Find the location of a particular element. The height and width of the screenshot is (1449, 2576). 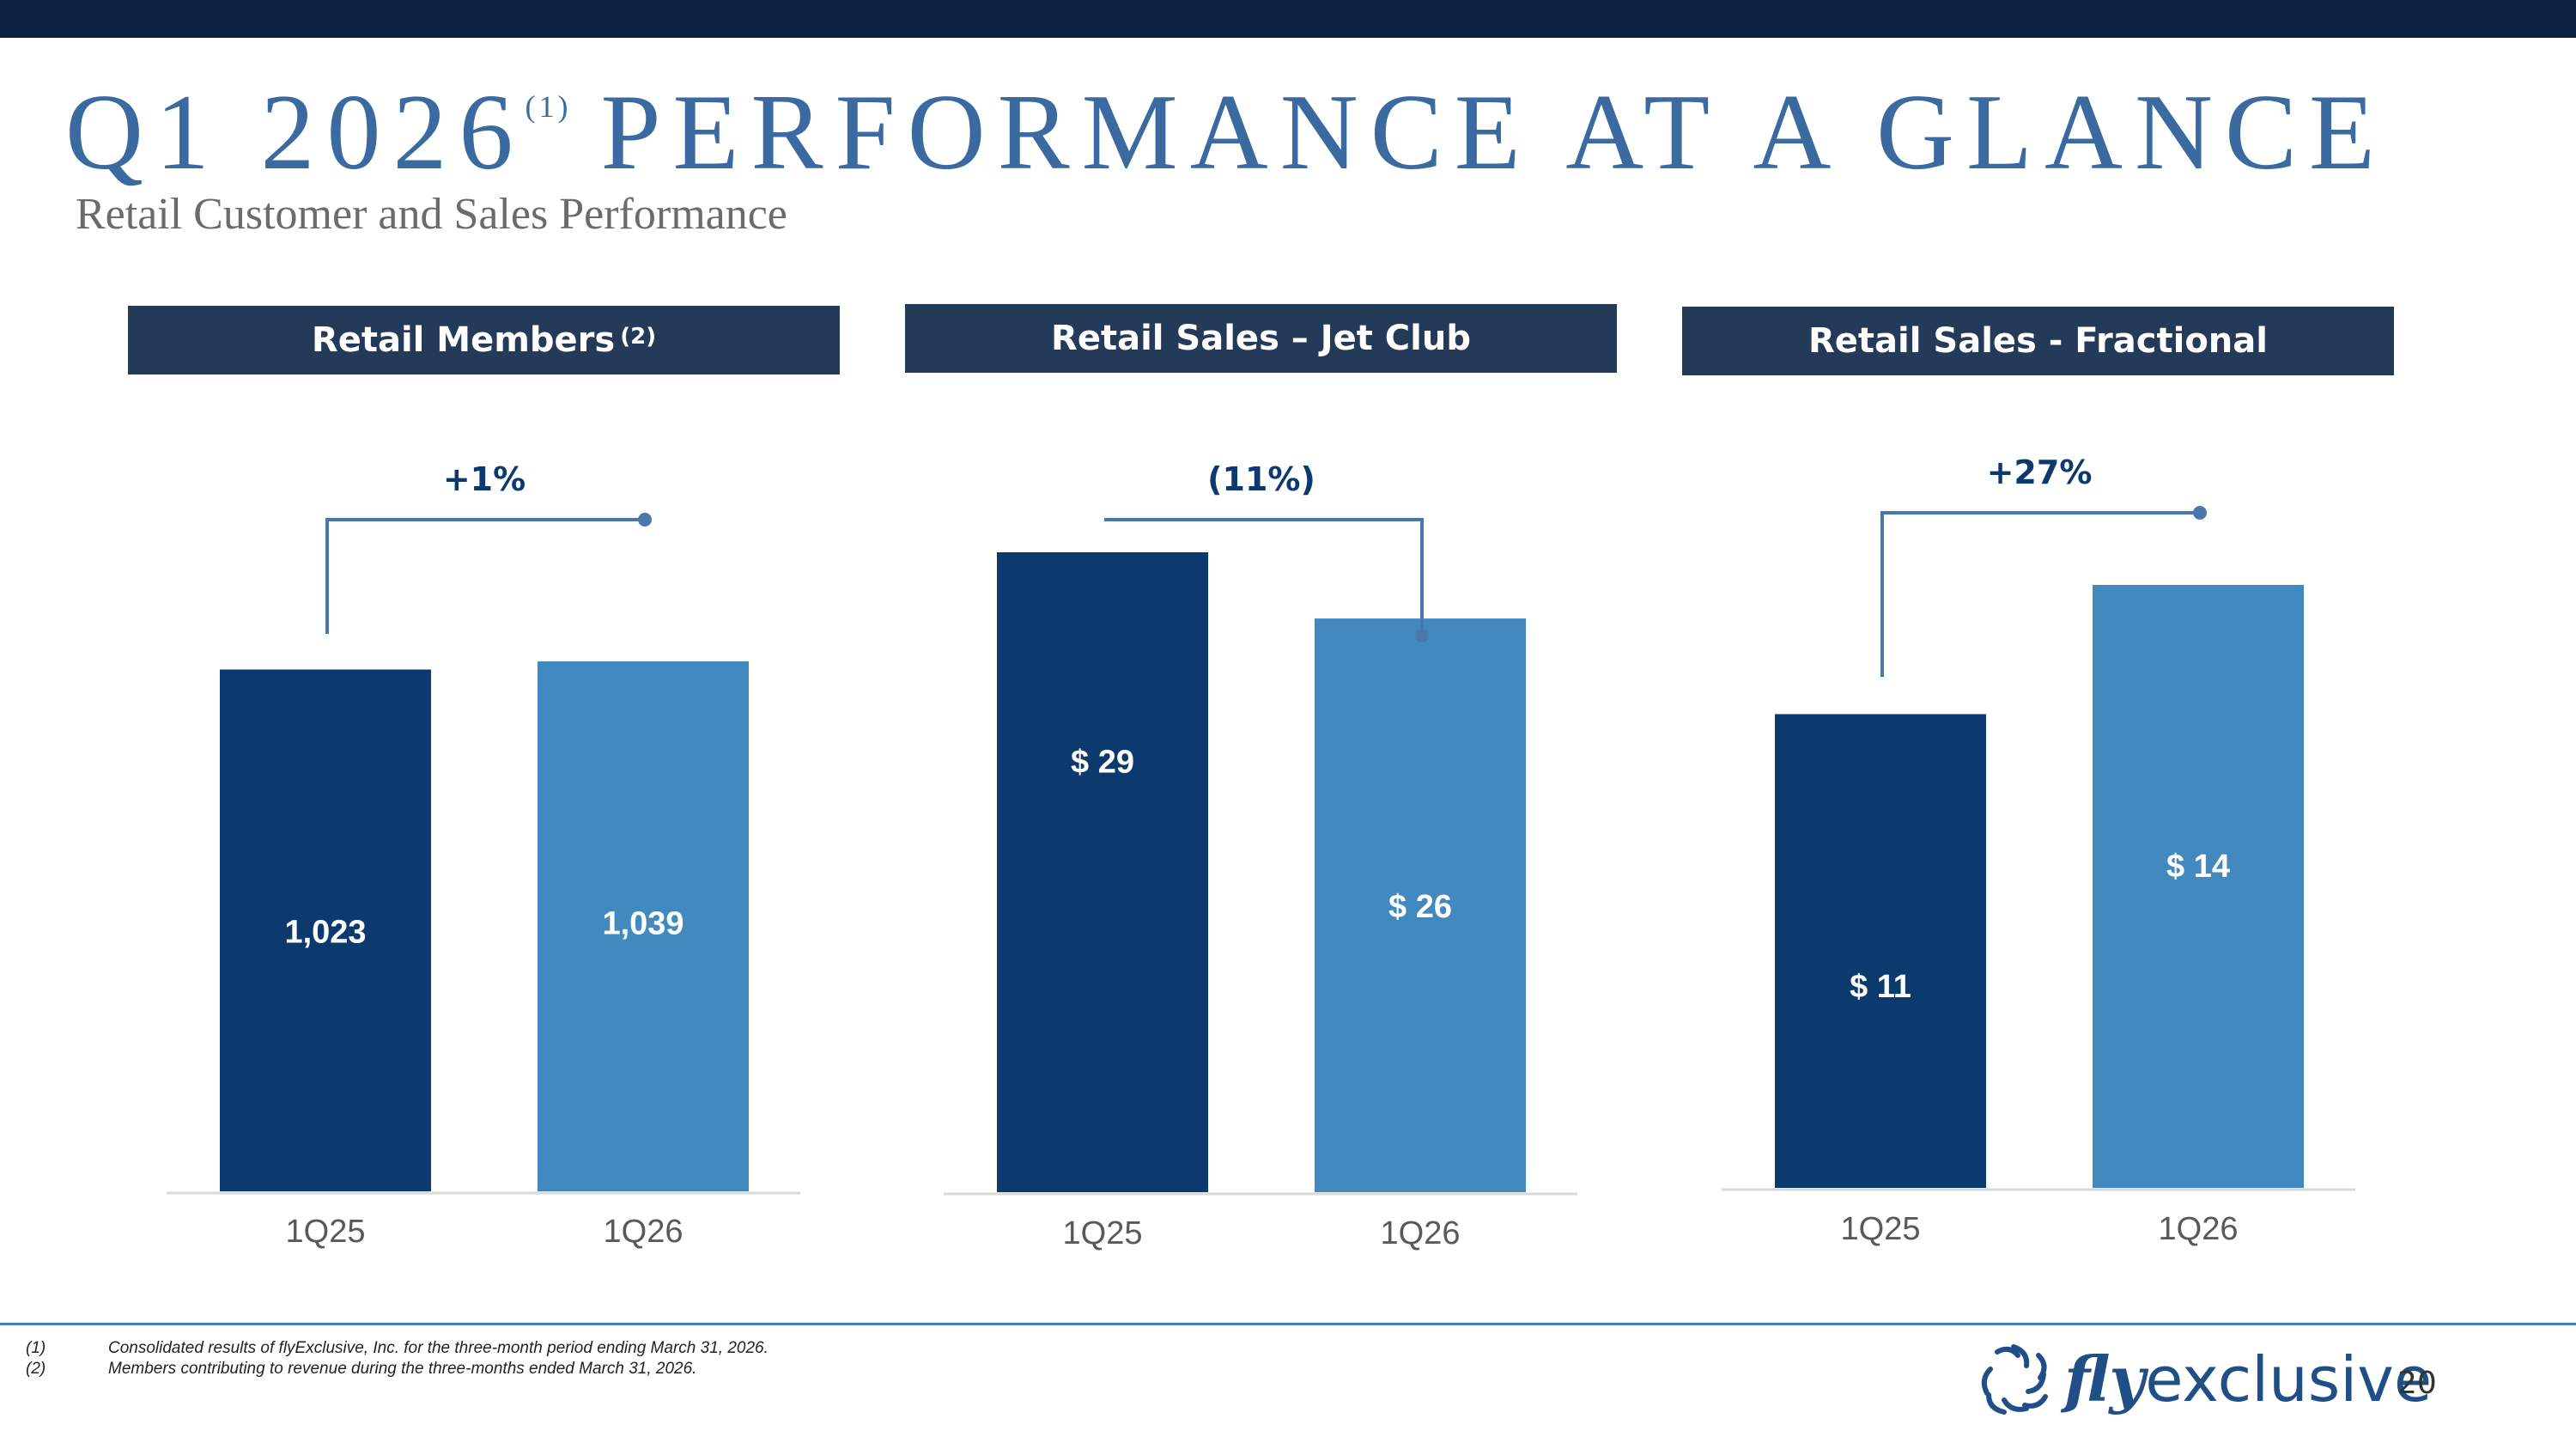

change-label: +27% is located at coordinates (2040, 473).